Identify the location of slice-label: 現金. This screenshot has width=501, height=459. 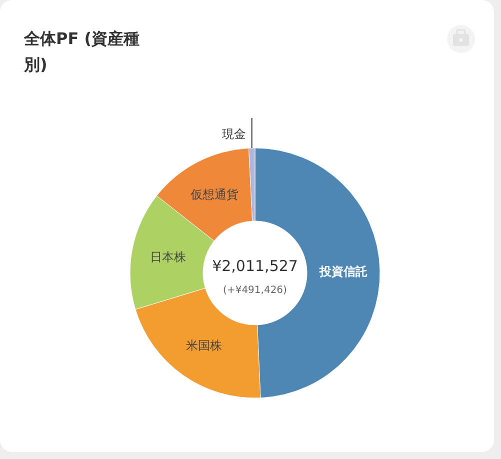
(234, 134).